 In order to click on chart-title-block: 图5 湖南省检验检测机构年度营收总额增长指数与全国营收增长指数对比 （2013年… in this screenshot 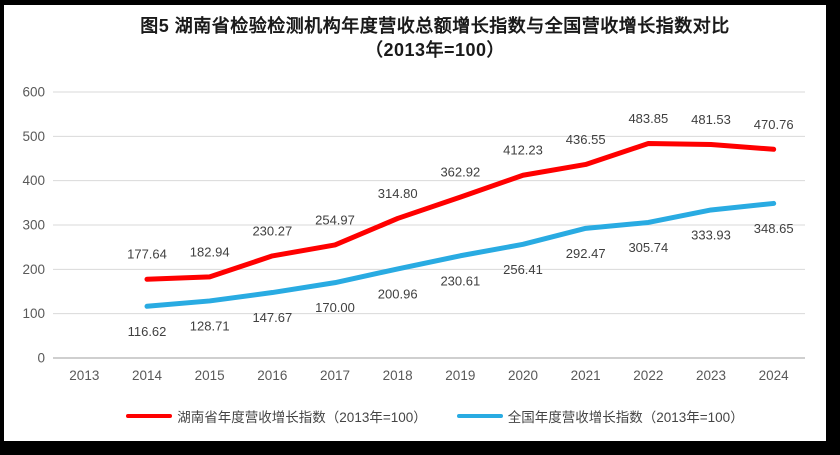, I will do `click(435, 38)`.